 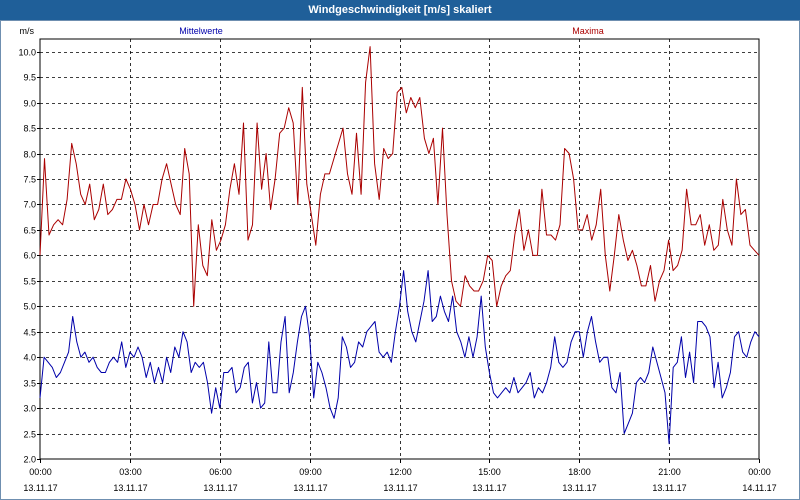 What do you see at coordinates (29, 256) in the screenshot?
I see `y-tick-label: 6.0` at bounding box center [29, 256].